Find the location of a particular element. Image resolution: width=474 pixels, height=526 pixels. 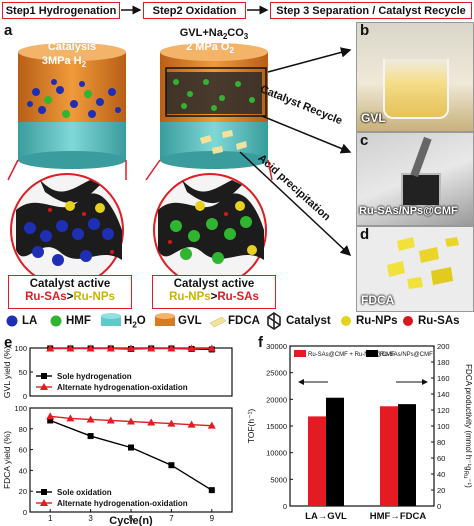

ru-nps-icon is located at coordinates (346, 321).